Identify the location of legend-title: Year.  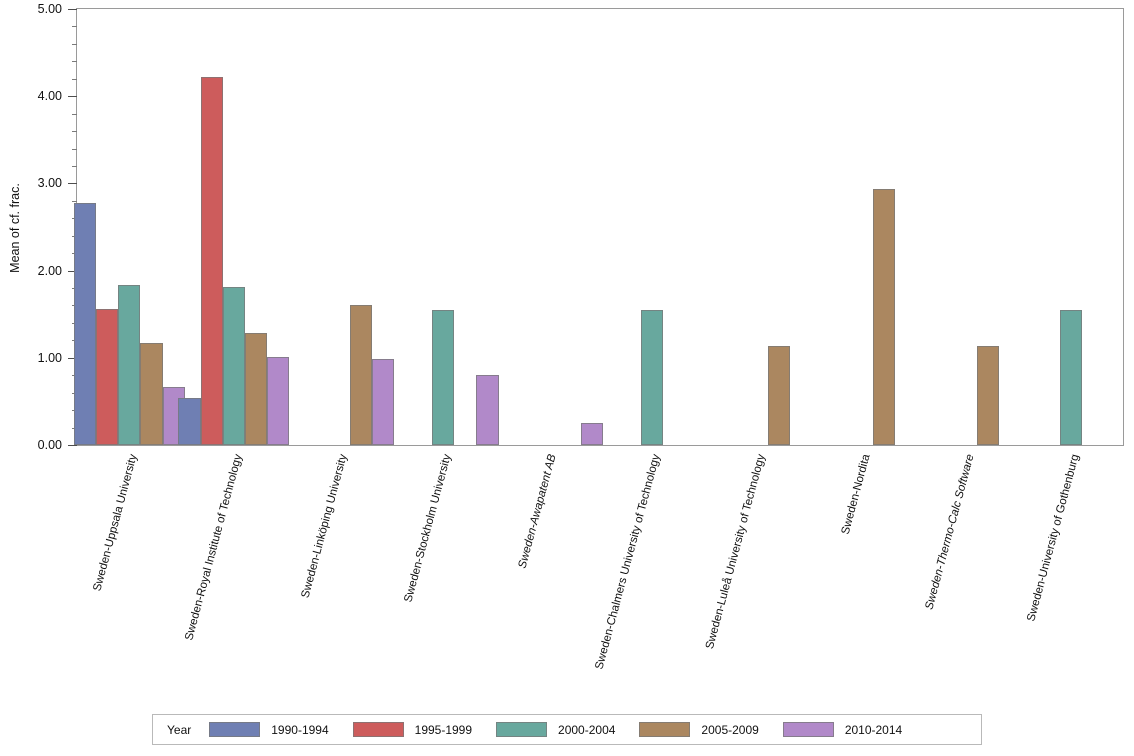
(179, 729).